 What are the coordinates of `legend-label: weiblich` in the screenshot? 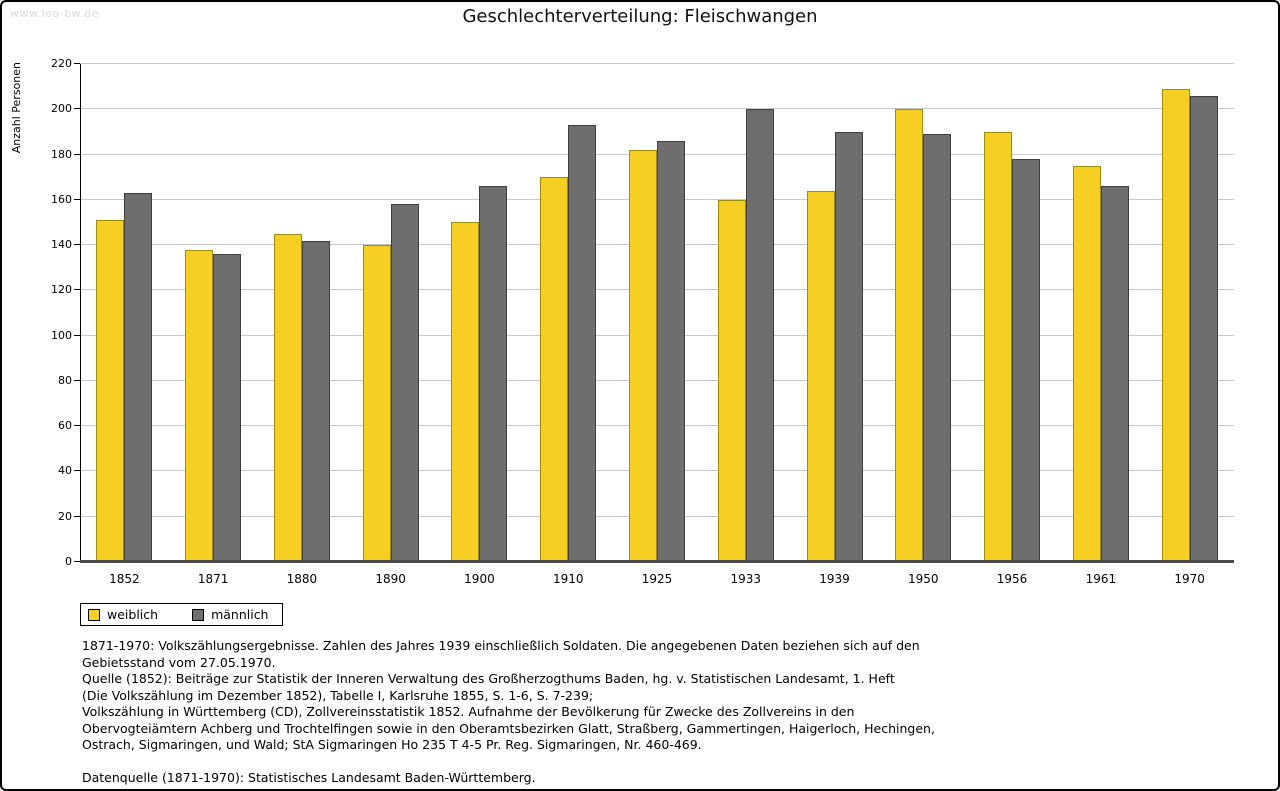 It's located at (133, 614).